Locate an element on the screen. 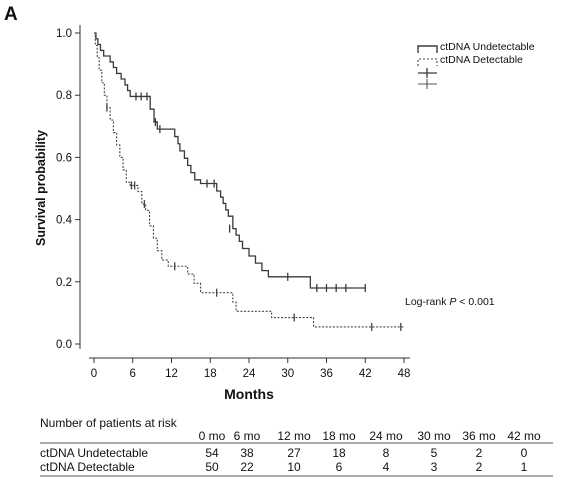 This screenshot has height=488, width=582. legend-censor-mark-detectable is located at coordinates (427, 84).